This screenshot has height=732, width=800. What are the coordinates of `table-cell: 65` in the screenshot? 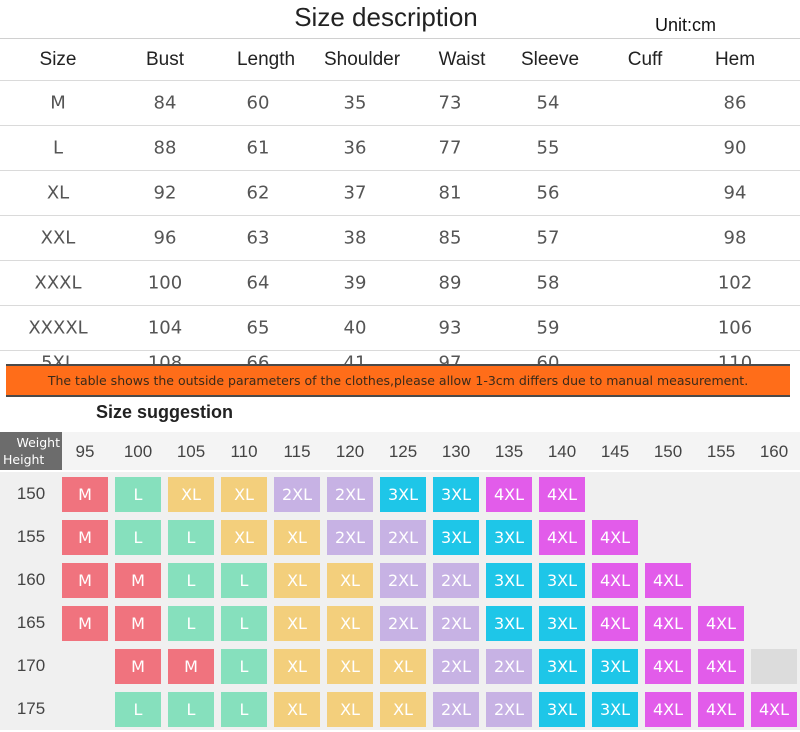 It's located at (258, 328).